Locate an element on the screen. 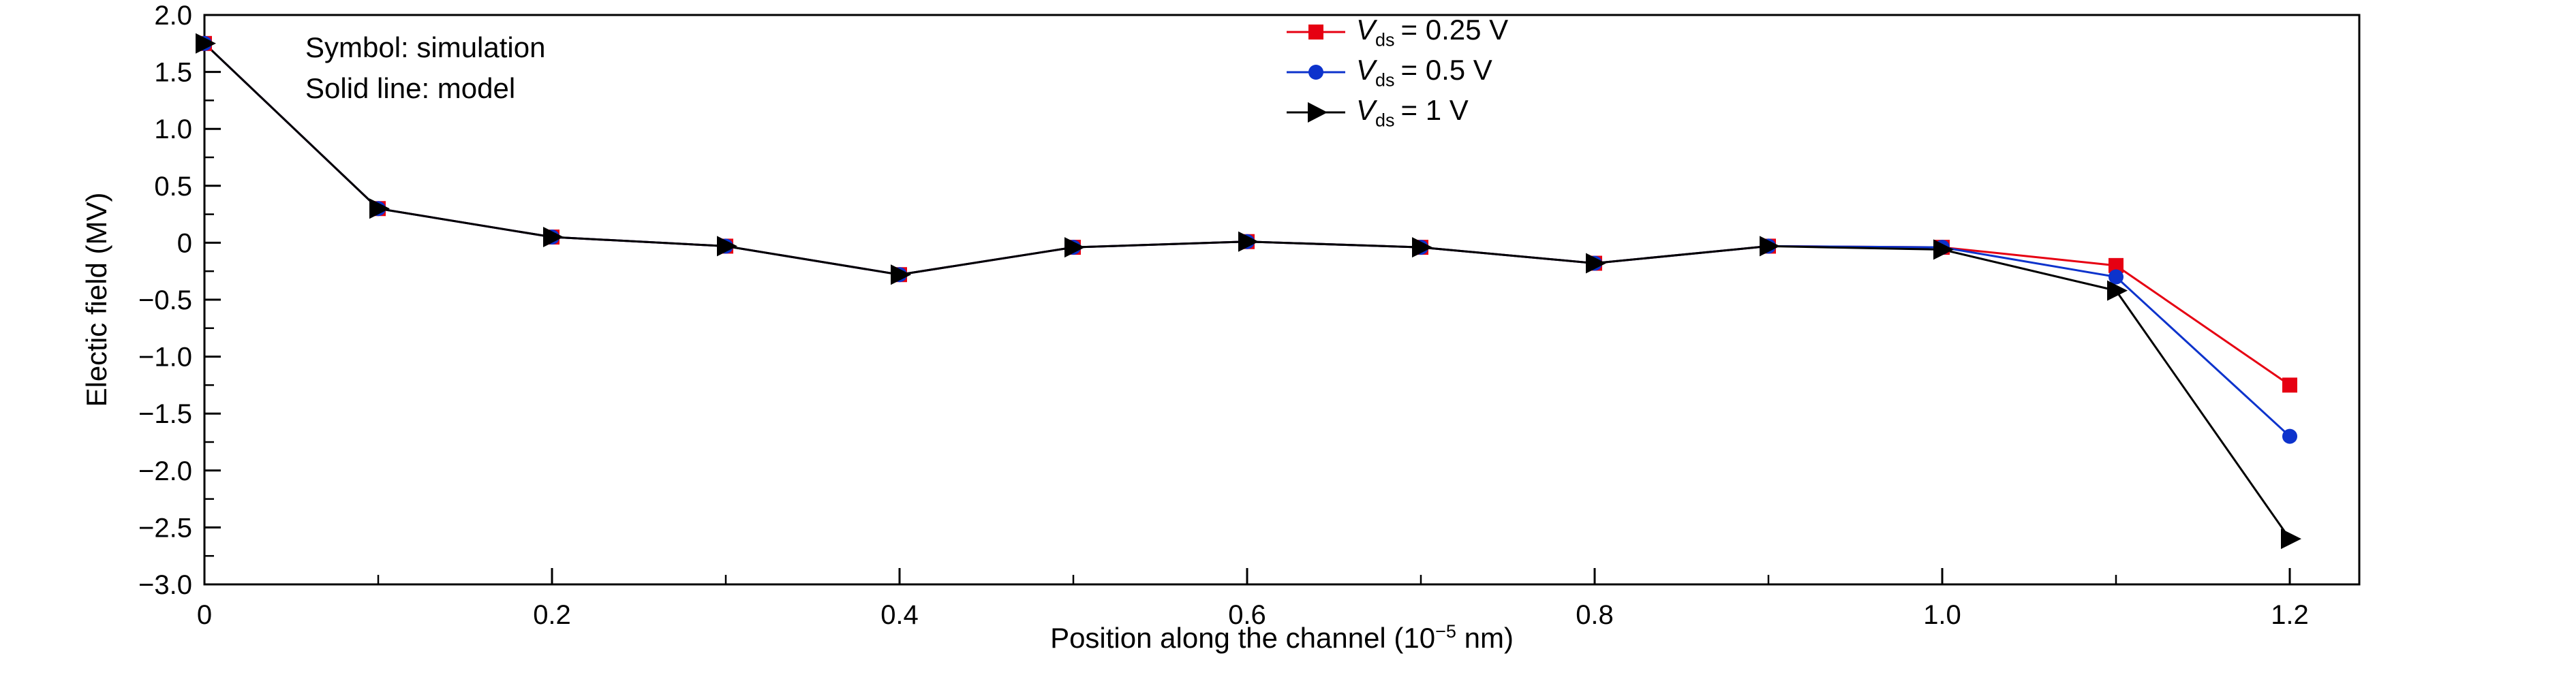 Image resolution: width=2576 pixels, height=692 pixels. x-axis-title-exponent: −5 is located at coordinates (1445, 631).